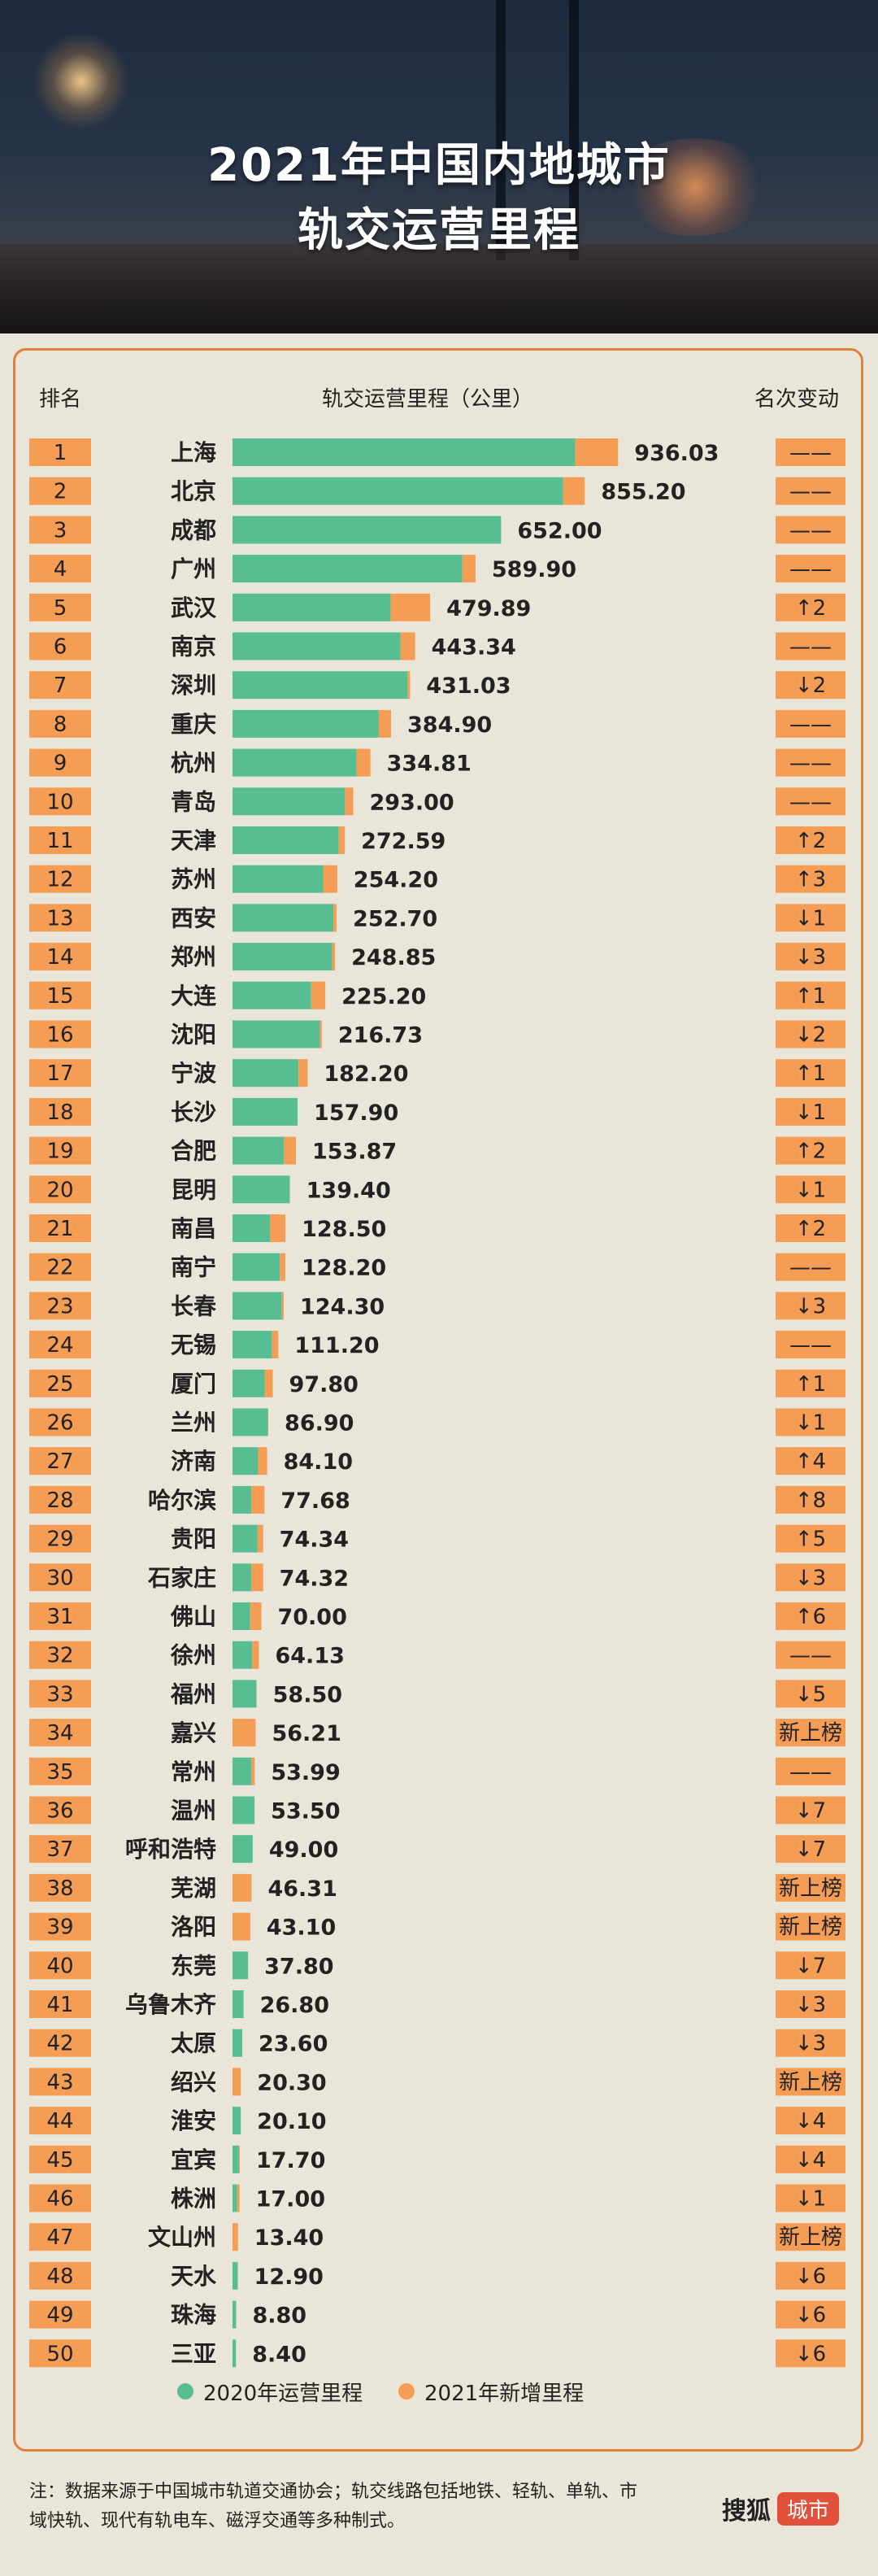 This screenshot has width=878, height=2576. What do you see at coordinates (194, 1811) in the screenshot?
I see `city-label: 温州` at bounding box center [194, 1811].